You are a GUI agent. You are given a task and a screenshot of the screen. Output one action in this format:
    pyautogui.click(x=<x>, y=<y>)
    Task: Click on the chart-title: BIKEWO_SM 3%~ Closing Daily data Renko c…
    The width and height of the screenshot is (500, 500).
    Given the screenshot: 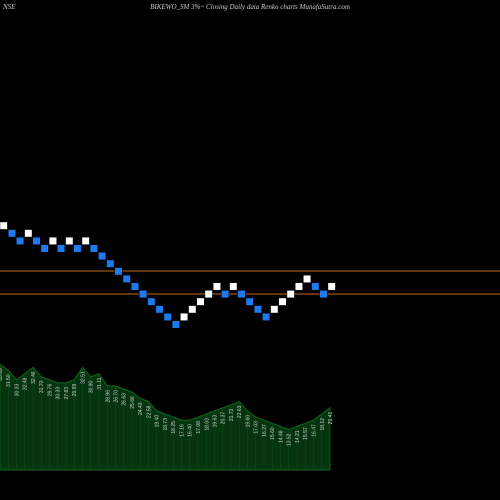 What is the action you would take?
    pyautogui.click(x=250, y=7)
    